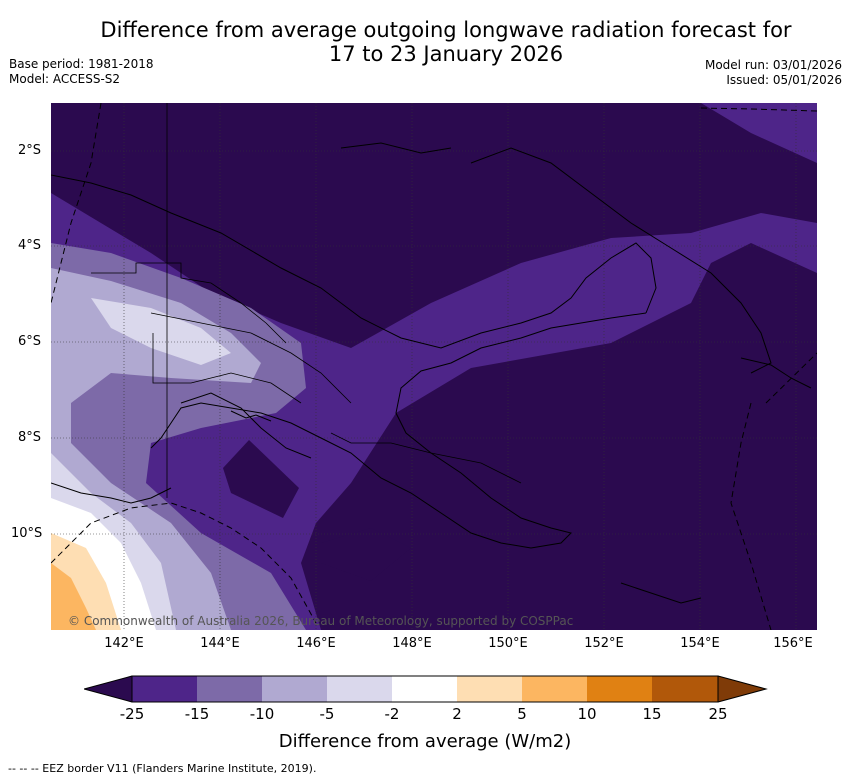 The width and height of the screenshot is (850, 781). What do you see at coordinates (108, 689) in the screenshot?
I see `colorbar-low-extend` at bounding box center [108, 689].